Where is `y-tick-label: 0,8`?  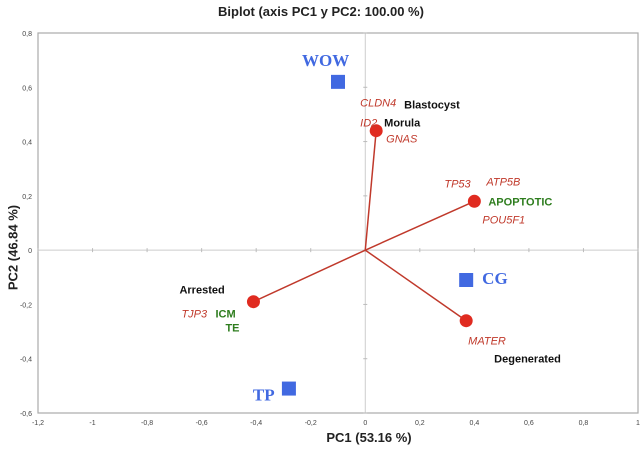 y-tick-label: 0,8 is located at coordinates (27, 34).